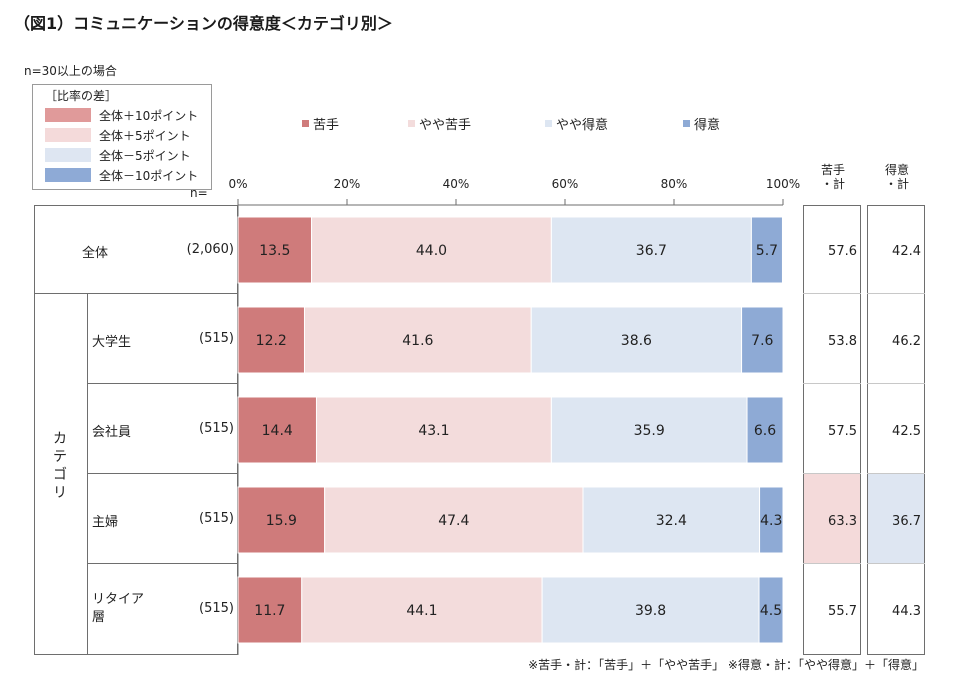 The height and width of the screenshot is (677, 960). What do you see at coordinates (896, 177) in the screenshot?
I see `good-total-header: 得意 ・計` at bounding box center [896, 177].